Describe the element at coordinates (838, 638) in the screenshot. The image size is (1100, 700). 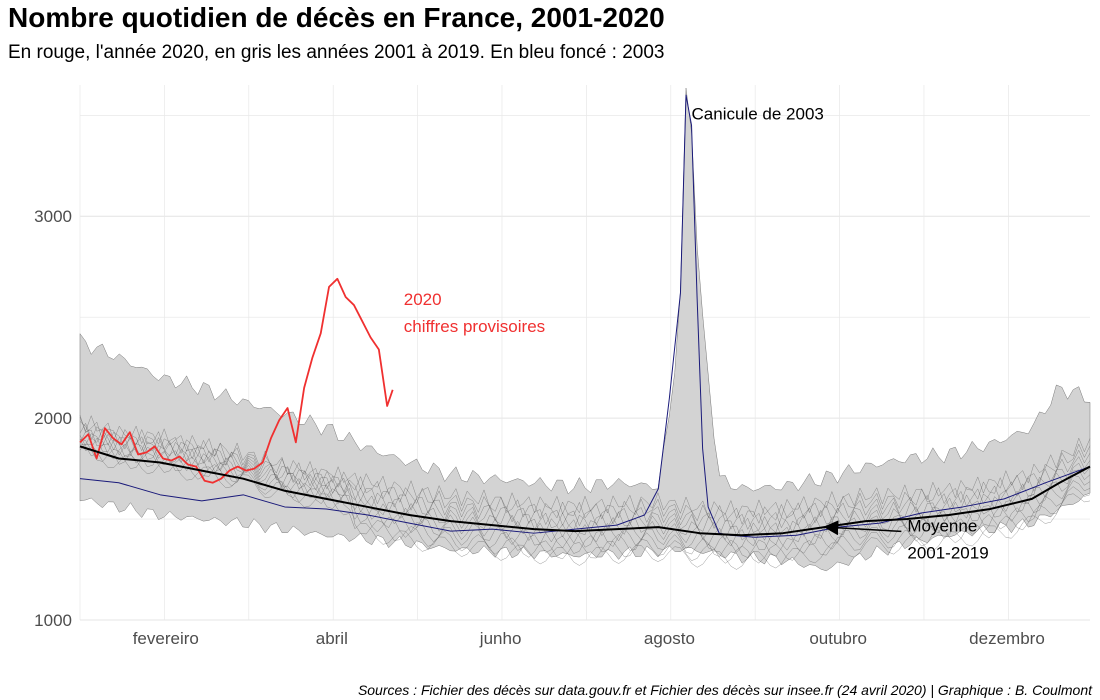
I see `x-tick-label: outubro` at that location.